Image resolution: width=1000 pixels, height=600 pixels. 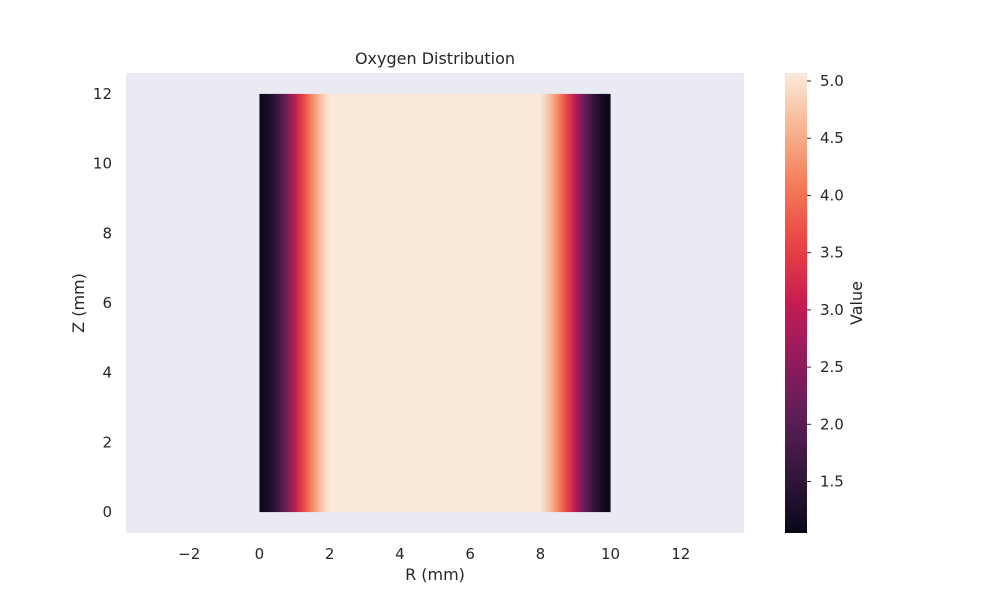 What do you see at coordinates (102, 164) in the screenshot?
I see `y-tick-label: 10` at bounding box center [102, 164].